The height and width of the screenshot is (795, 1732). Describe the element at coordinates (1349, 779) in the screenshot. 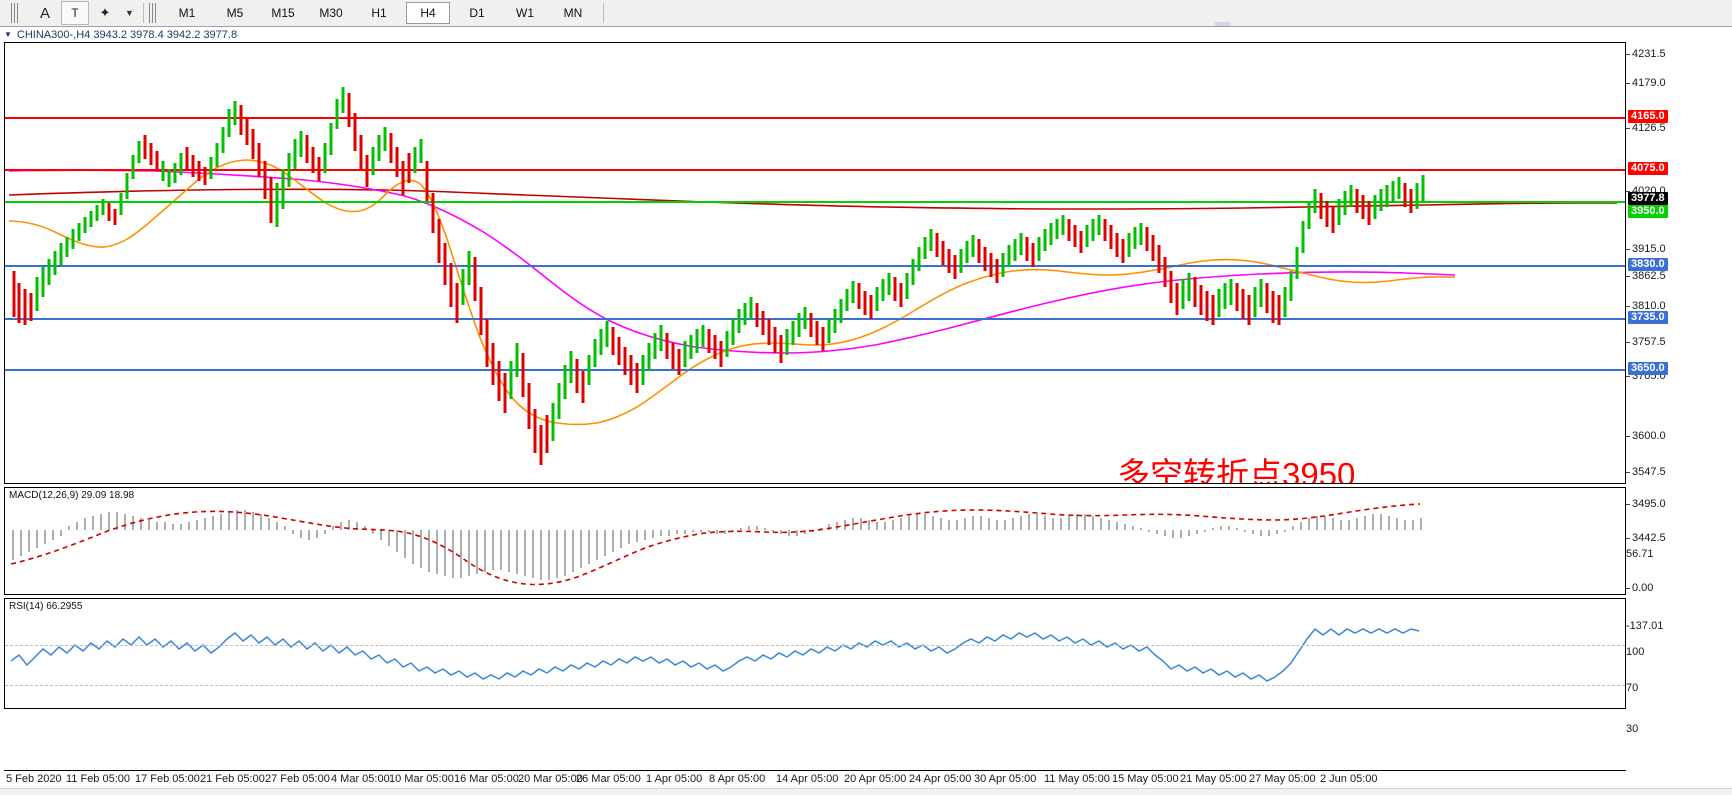

I see `time-label-20: 2 Jun 05:00` at that location.